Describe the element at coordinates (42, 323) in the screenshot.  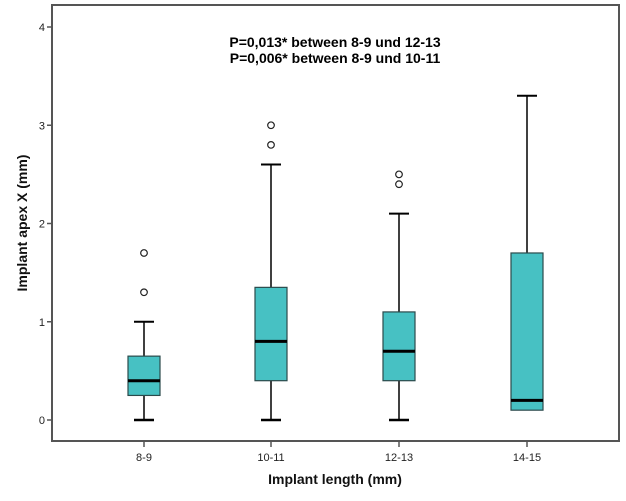
I see `y-tick-label: 1` at that location.